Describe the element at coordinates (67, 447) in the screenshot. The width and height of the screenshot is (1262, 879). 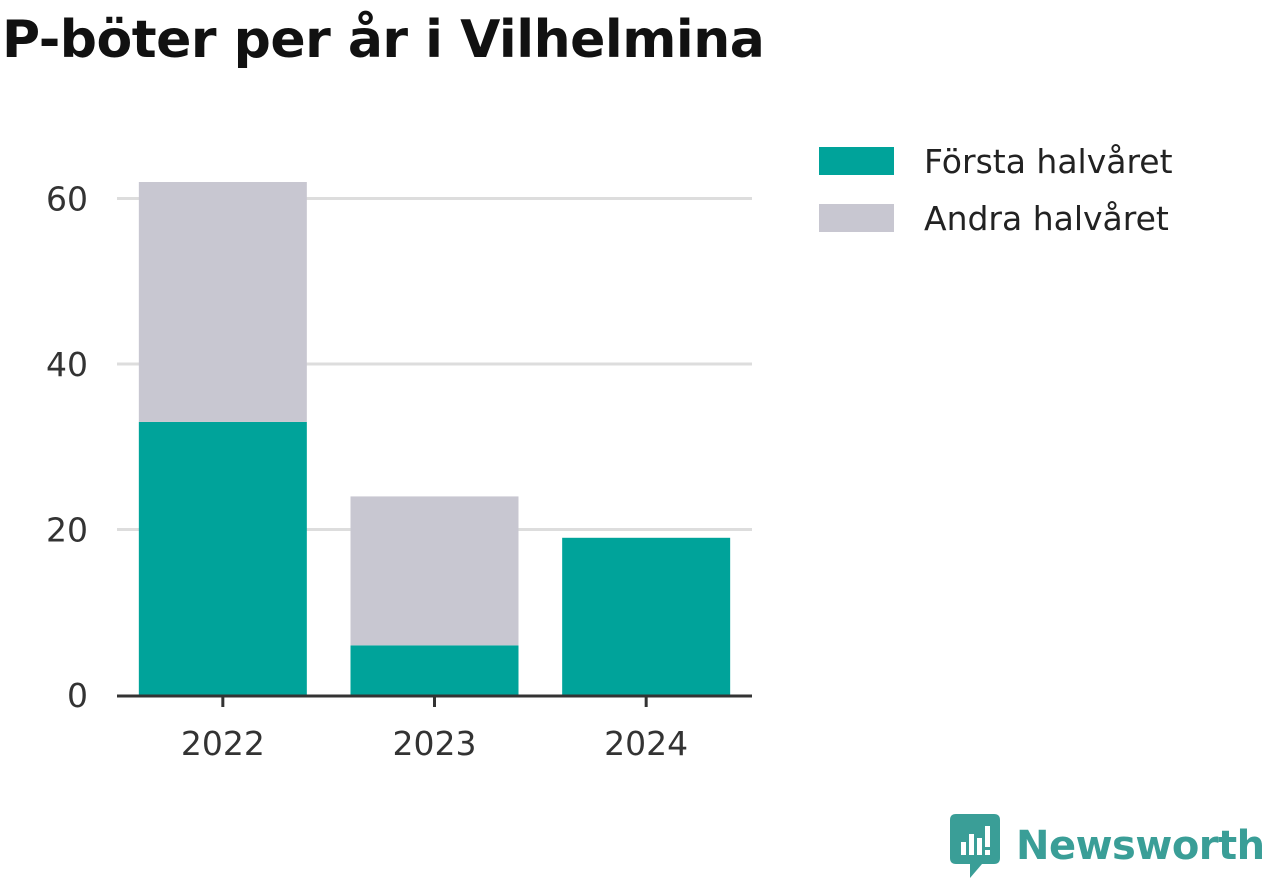
I see `y-axis-tick-labels: 0 20 40 60` at that location.